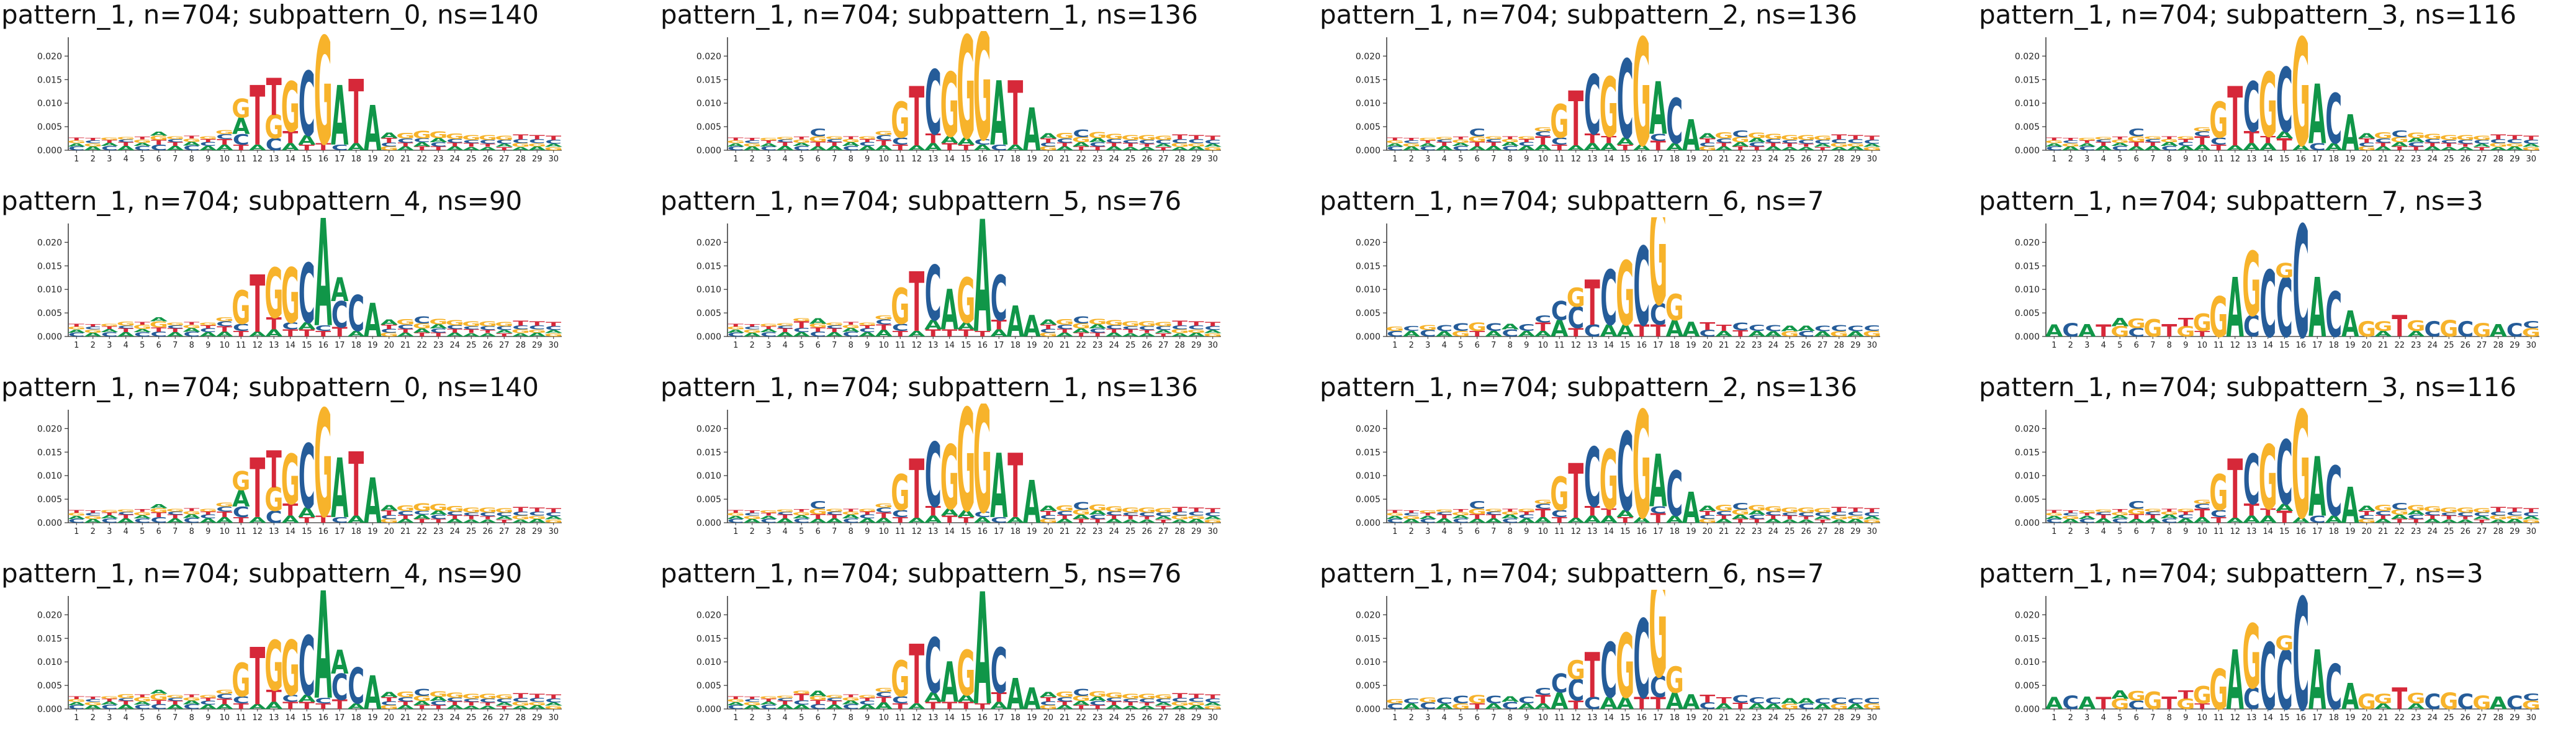  What do you see at coordinates (49, 57) in the screenshot?
I see `y-tick-label: 0.020` at bounding box center [49, 57].